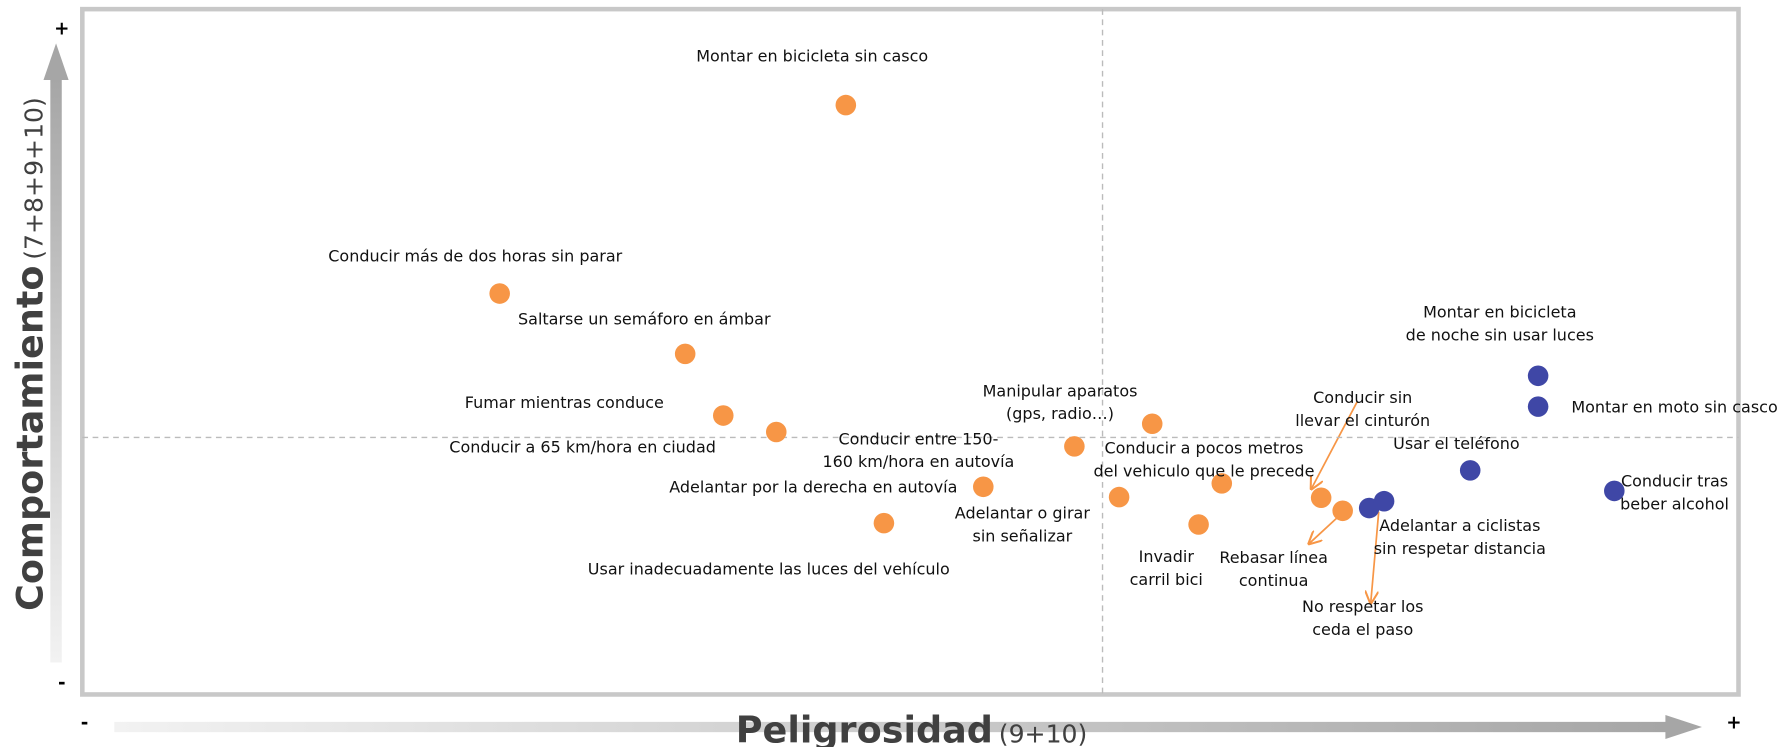 The width and height of the screenshot is (1782, 747). What do you see at coordinates (1500, 334) in the screenshot?
I see `label-line: de noche sin usar luces` at bounding box center [1500, 334].